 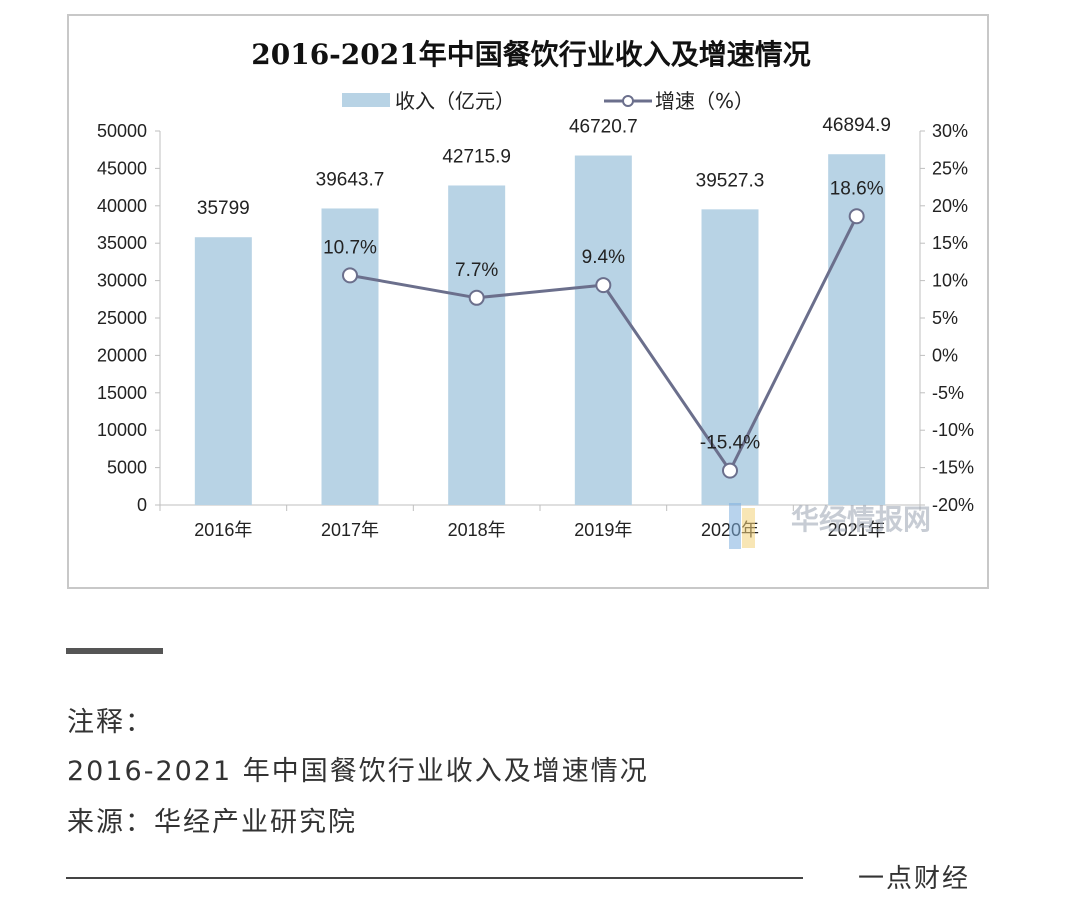 I want to click on revenue-data-label: 46894.9, so click(x=856, y=125).